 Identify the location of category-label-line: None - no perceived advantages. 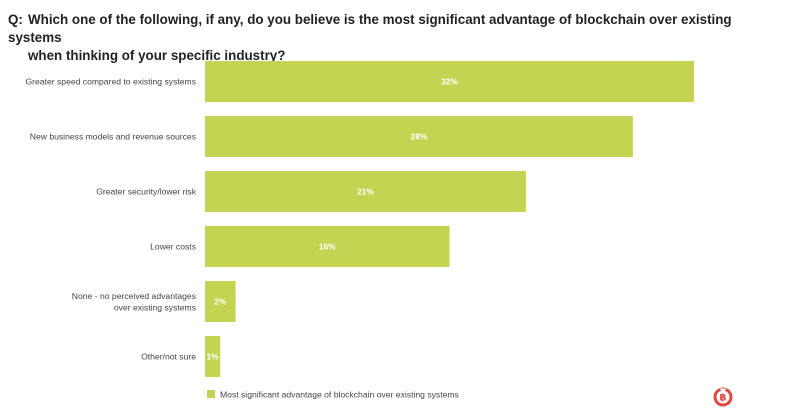
(134, 296).